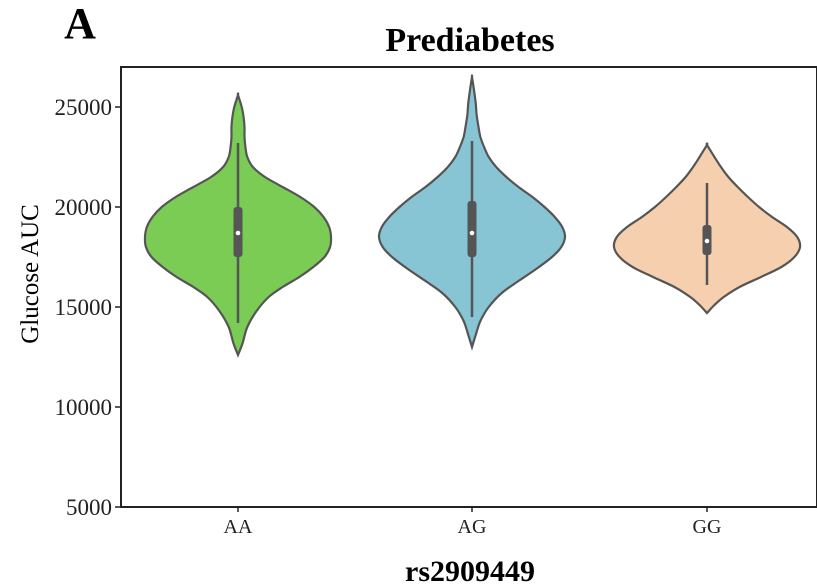 The width and height of the screenshot is (817, 588). Describe the element at coordinates (238, 527) in the screenshot. I see `x-tick-label: AA` at that location.